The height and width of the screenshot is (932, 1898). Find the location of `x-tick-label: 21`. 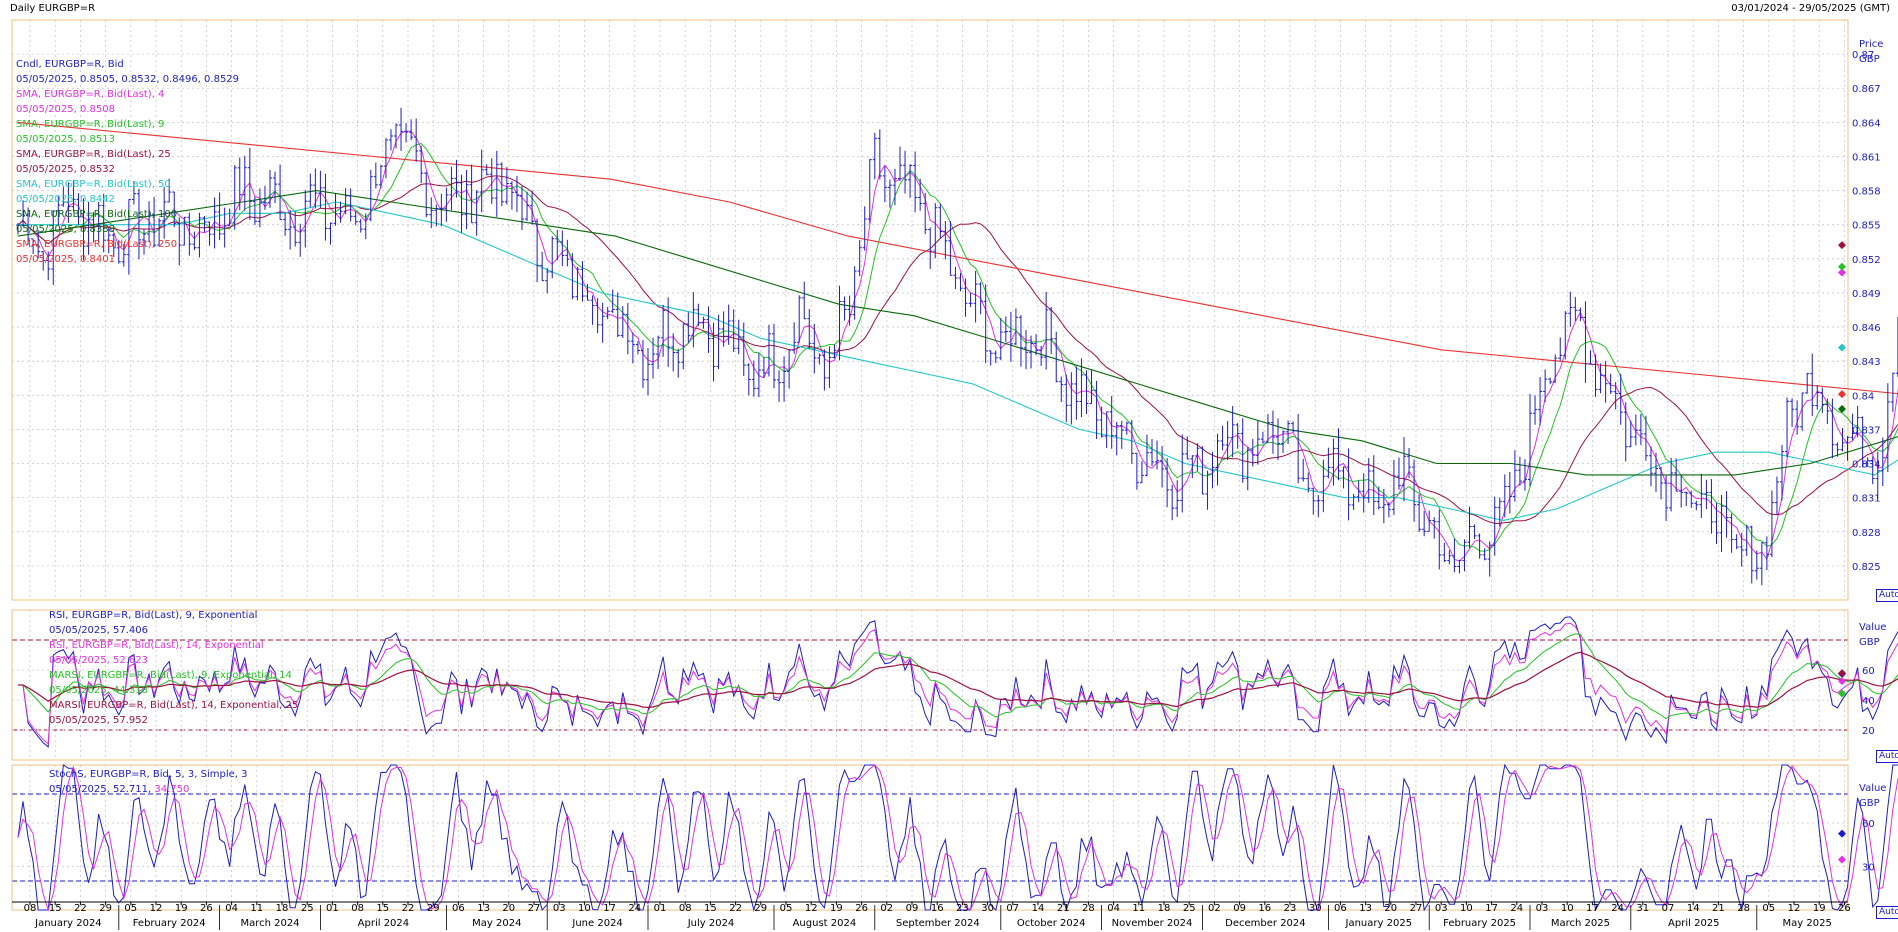

x-tick-label: 21 is located at coordinates (1718, 908).